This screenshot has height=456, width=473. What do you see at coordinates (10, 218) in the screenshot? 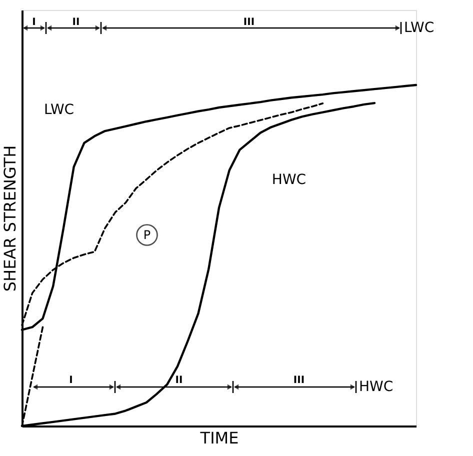
I see `y-axis-title: SHEAR STRENGTH` at bounding box center [10, 218].